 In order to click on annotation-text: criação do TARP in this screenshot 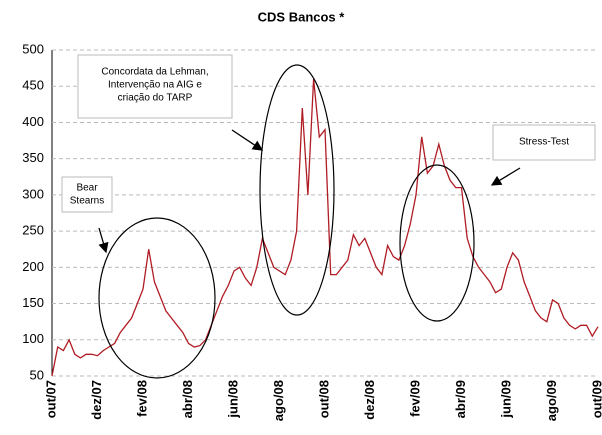, I will do `click(155, 98)`.